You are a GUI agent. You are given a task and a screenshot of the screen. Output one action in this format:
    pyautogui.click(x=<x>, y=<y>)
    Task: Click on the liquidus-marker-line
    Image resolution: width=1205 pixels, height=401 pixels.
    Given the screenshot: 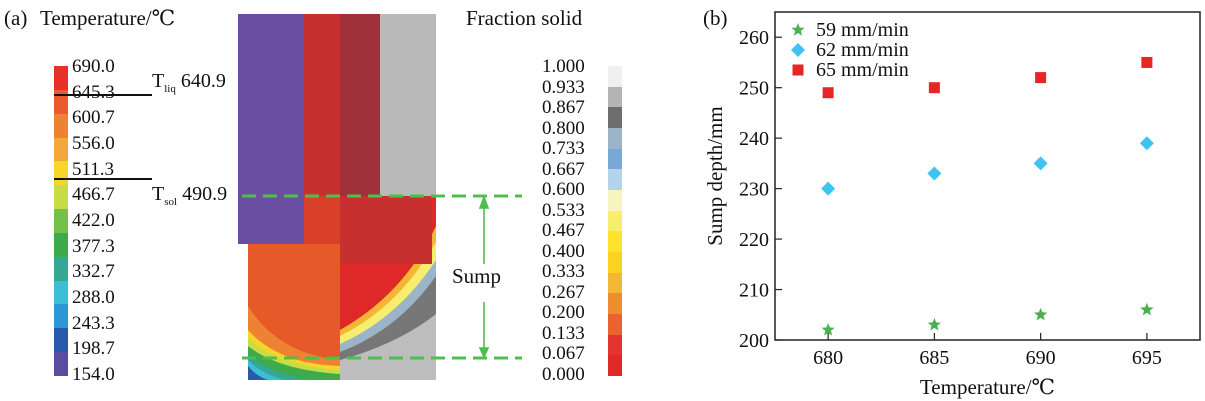 What is the action you would take?
    pyautogui.click(x=103, y=95)
    